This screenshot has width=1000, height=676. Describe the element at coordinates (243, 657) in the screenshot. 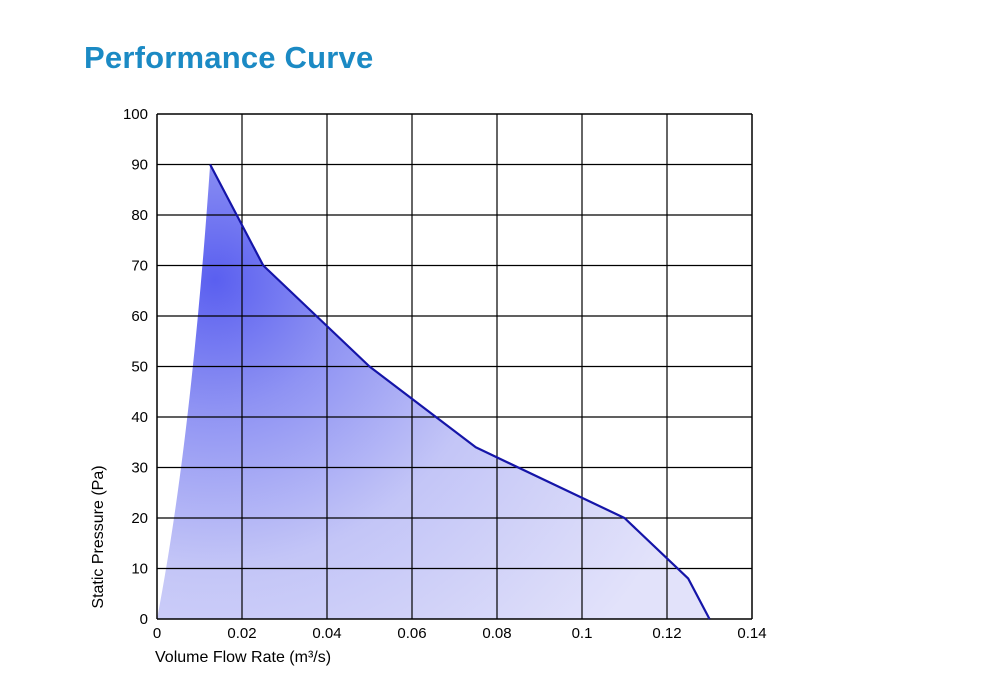

I see `x-axis-label: Volume Flow Rate (m³/s)` at that location.